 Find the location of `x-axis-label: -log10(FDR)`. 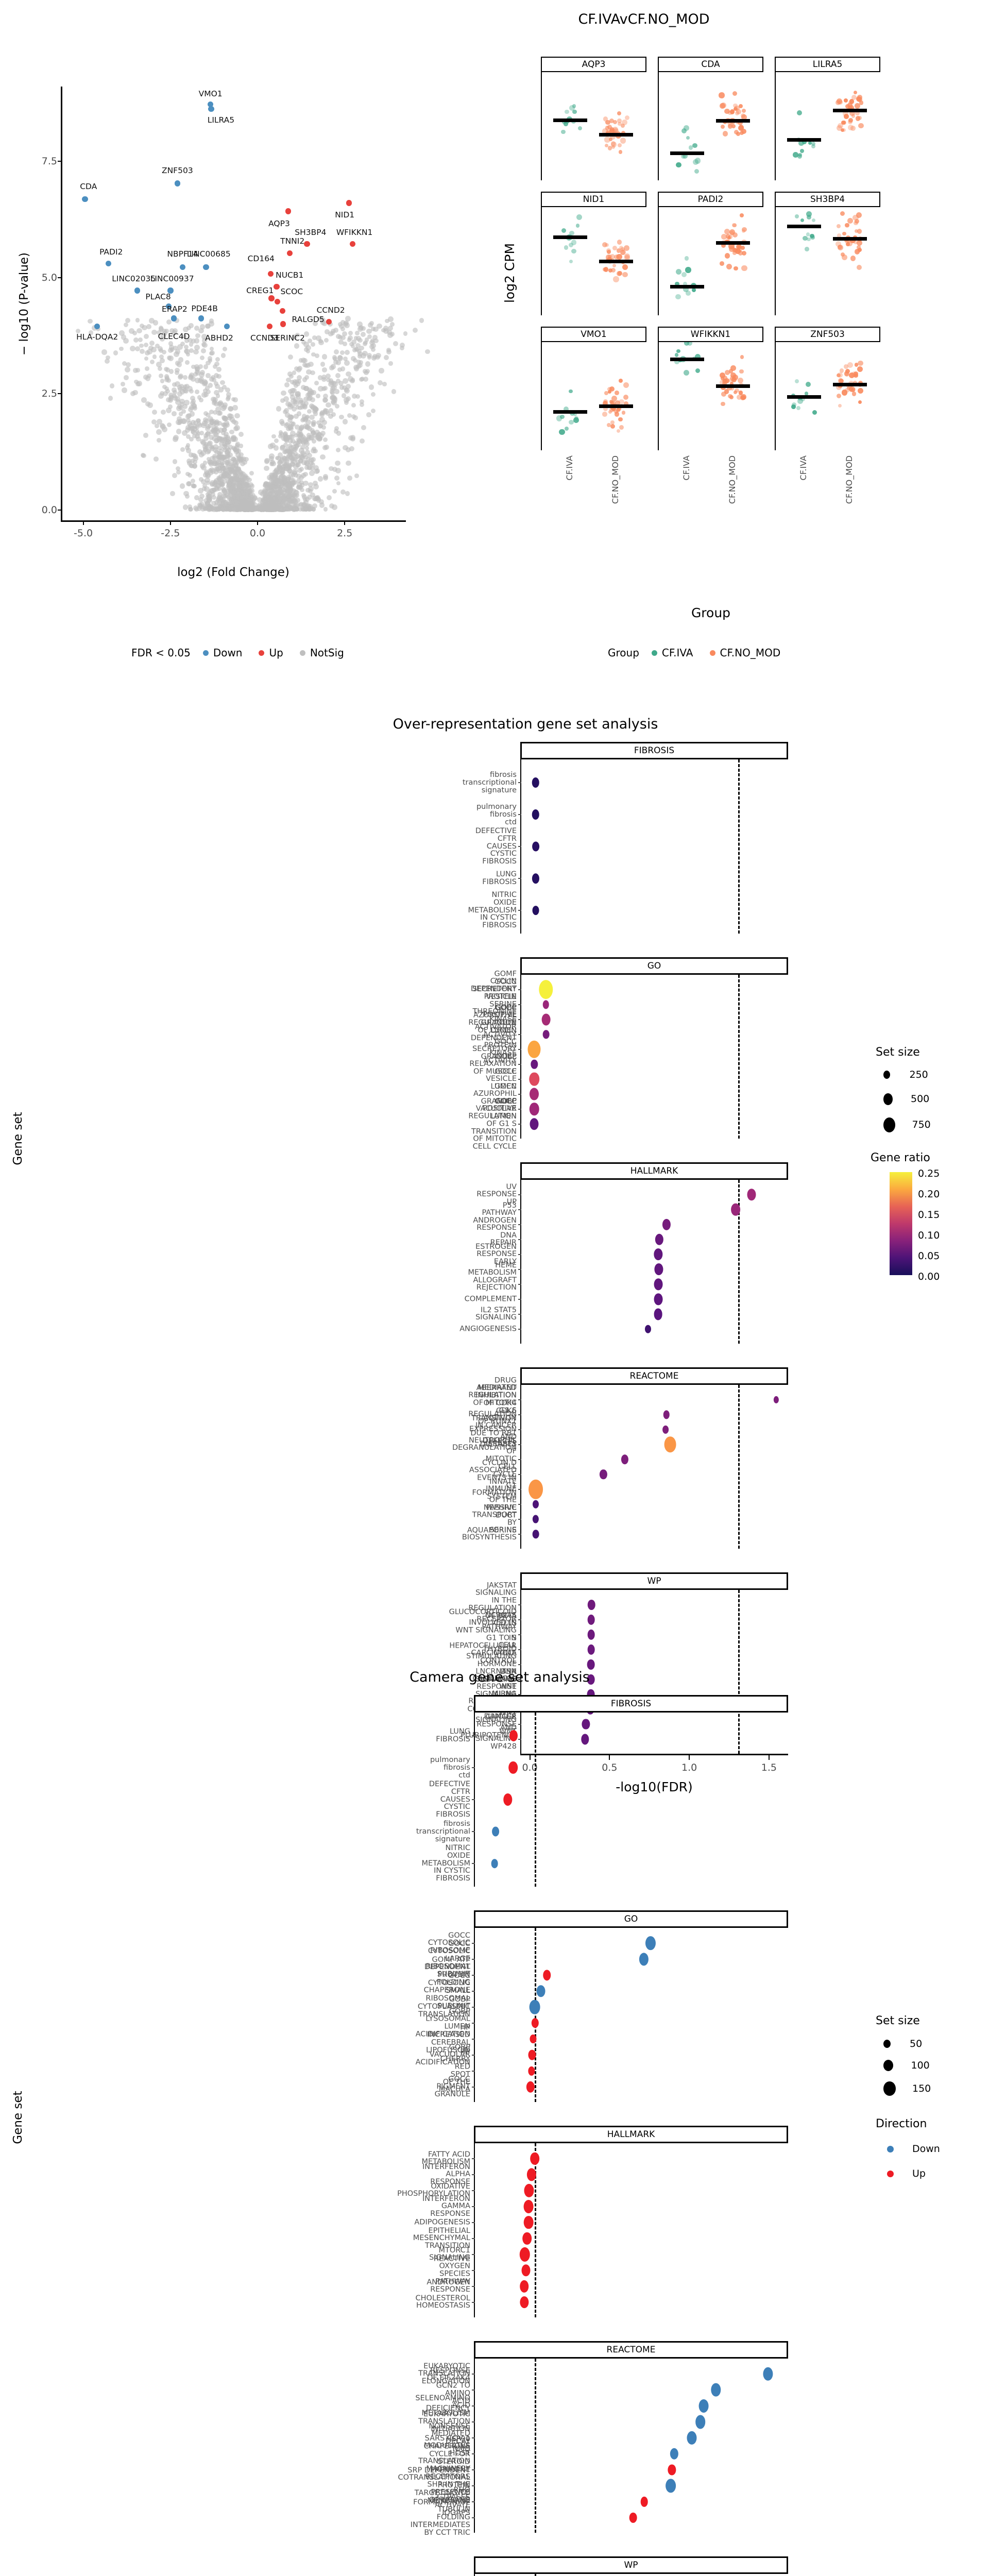

x-axis-label: -log10(FDR) is located at coordinates (655, 1787).